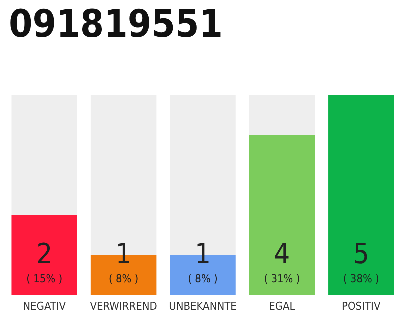 This screenshot has height=320, width=410. What do you see at coordinates (361, 306) in the screenshot?
I see `x-tick-label: POSITIV` at bounding box center [361, 306].